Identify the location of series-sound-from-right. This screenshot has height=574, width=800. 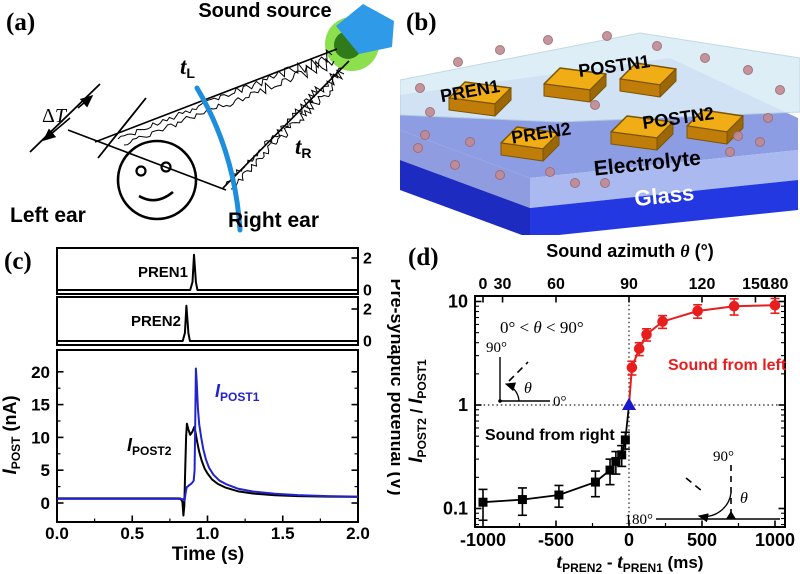
(554, 476).